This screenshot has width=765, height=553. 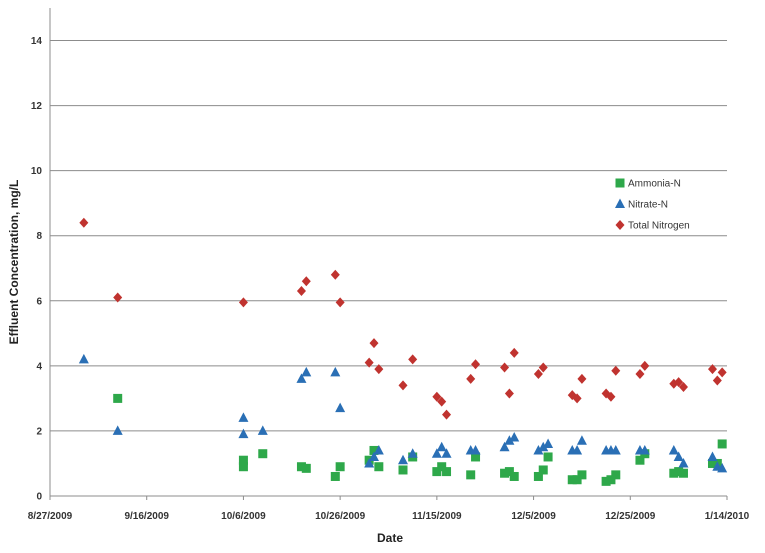 What do you see at coordinates (243, 516) in the screenshot?
I see `x-tick-label: 10/6/2009` at bounding box center [243, 516].